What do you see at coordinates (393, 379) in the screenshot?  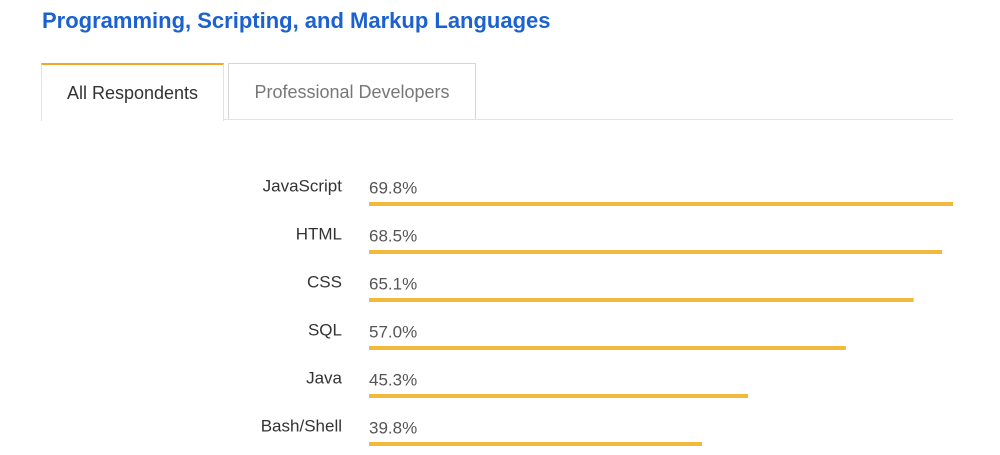 I see `value-label: 45.3%` at bounding box center [393, 379].